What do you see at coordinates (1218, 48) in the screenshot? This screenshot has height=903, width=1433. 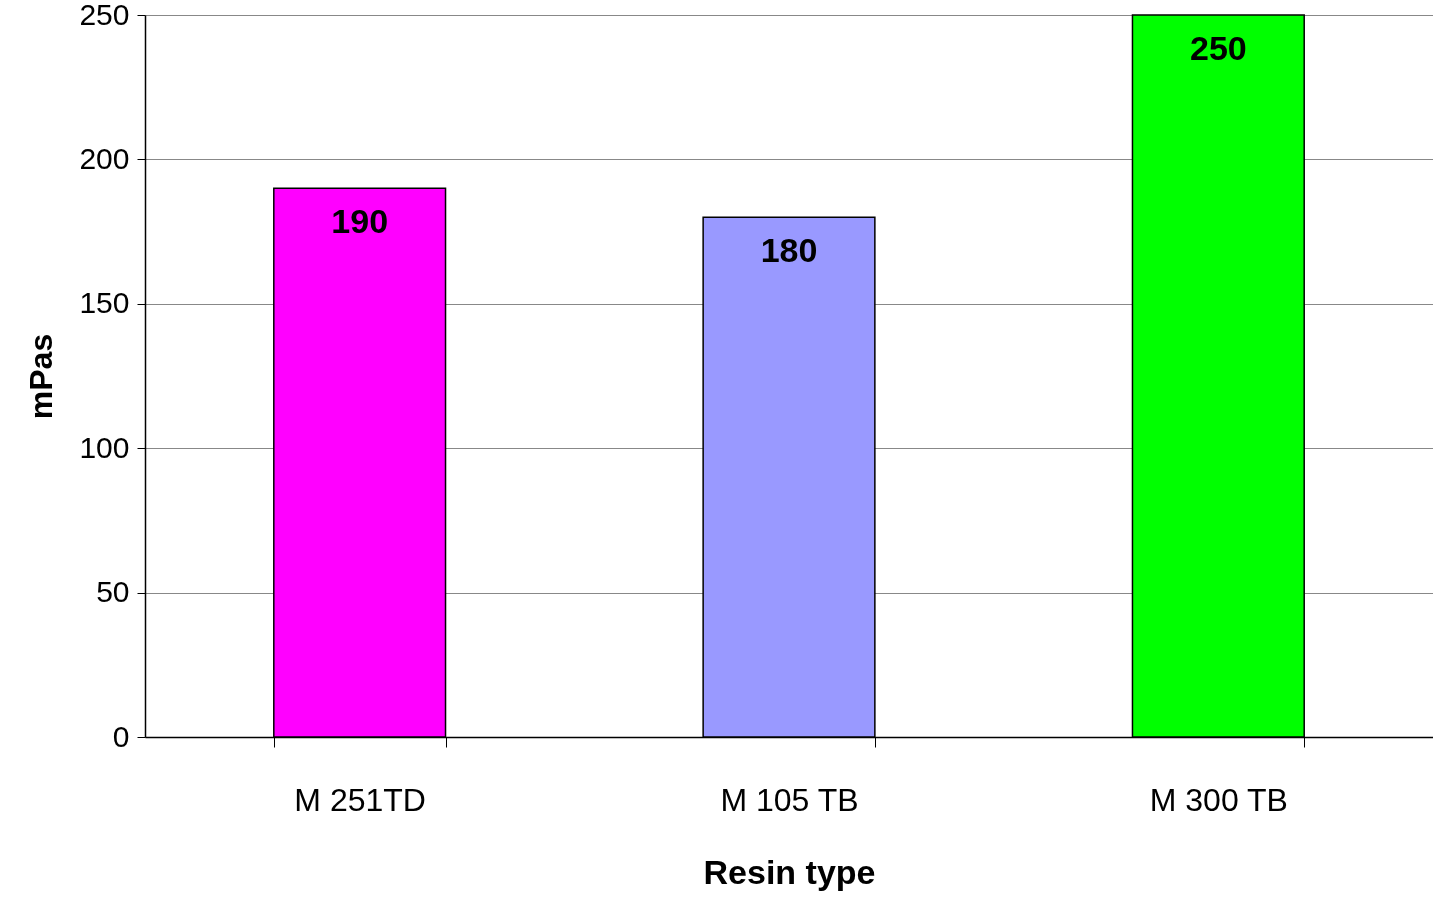 I see `data-label: 250` at bounding box center [1218, 48].